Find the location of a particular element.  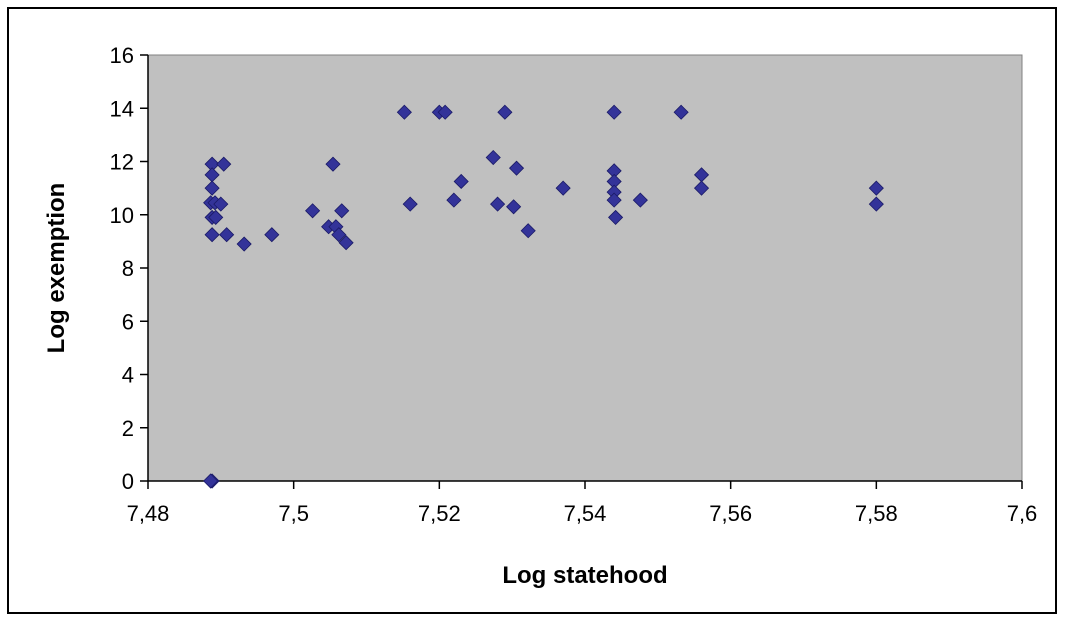

x-axis-title: Log statehood is located at coordinates (584, 575).